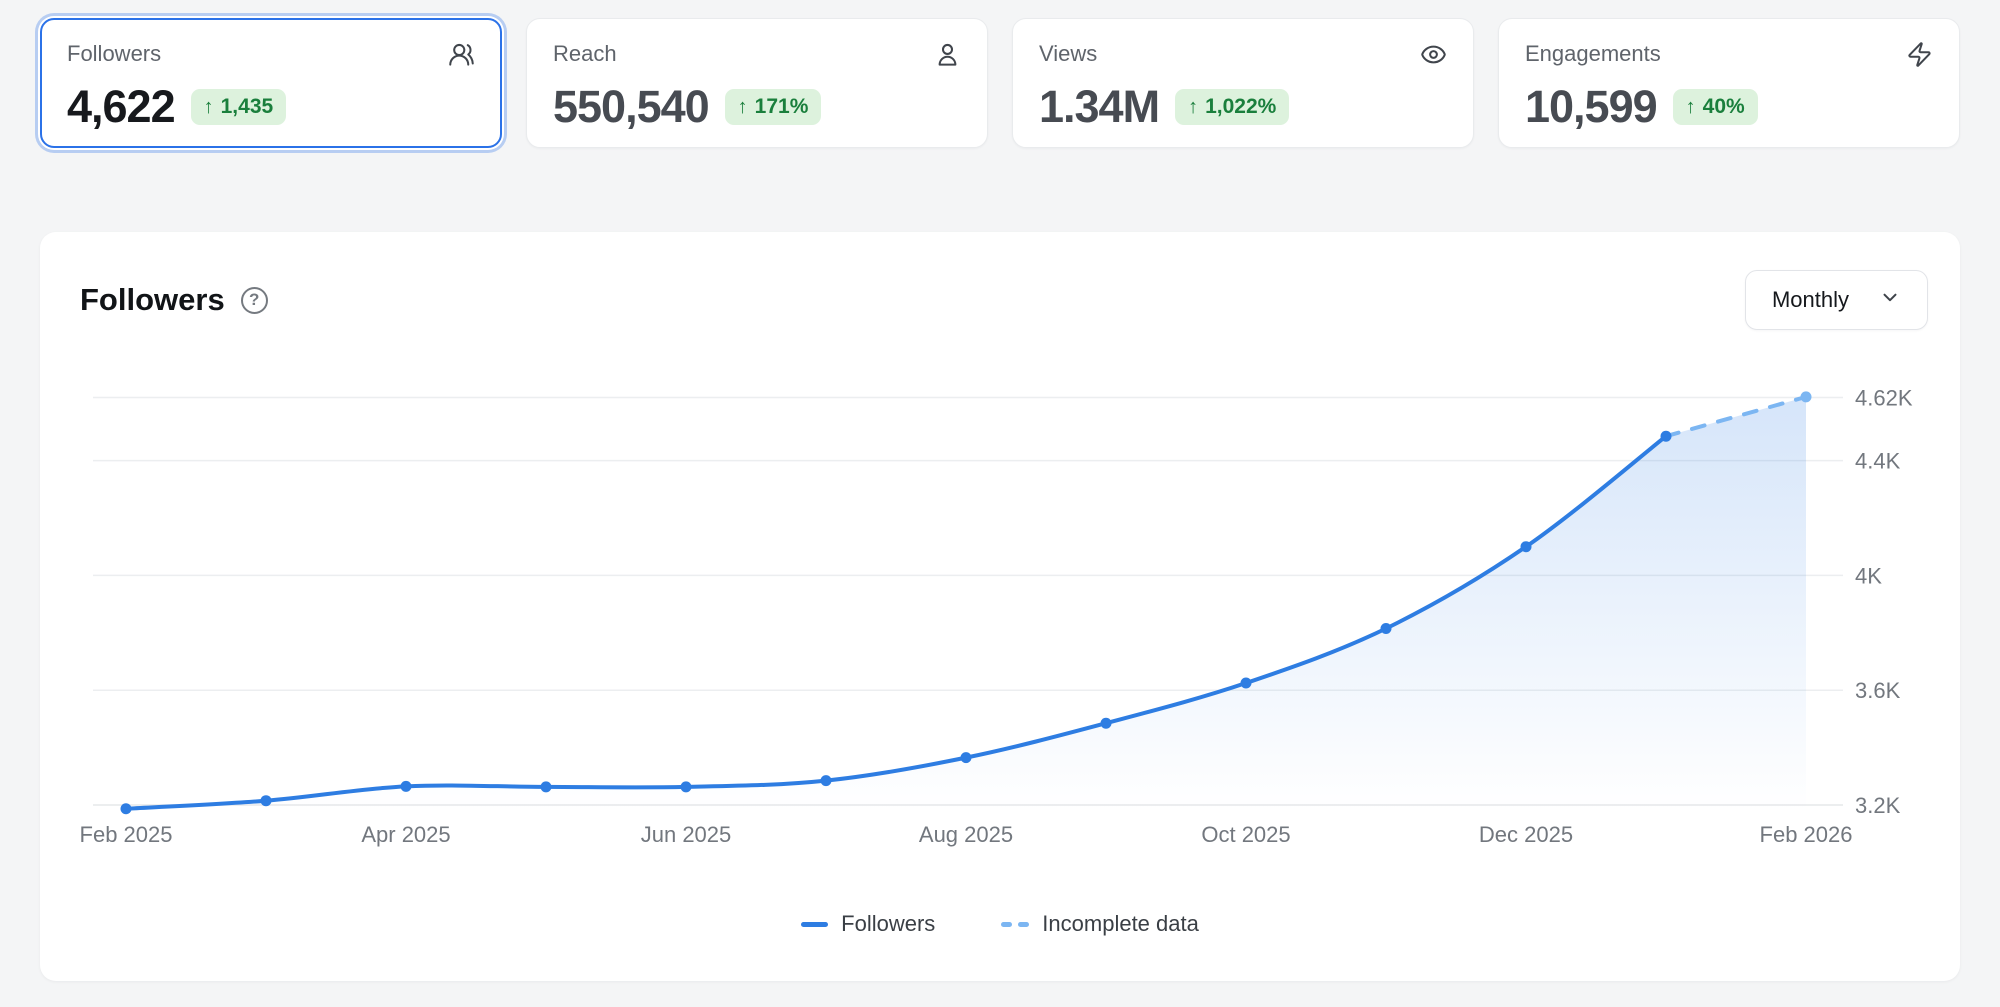 The image size is (2000, 1007). What do you see at coordinates (405, 834) in the screenshot?
I see `x-axis-label: Apr 2025` at bounding box center [405, 834].